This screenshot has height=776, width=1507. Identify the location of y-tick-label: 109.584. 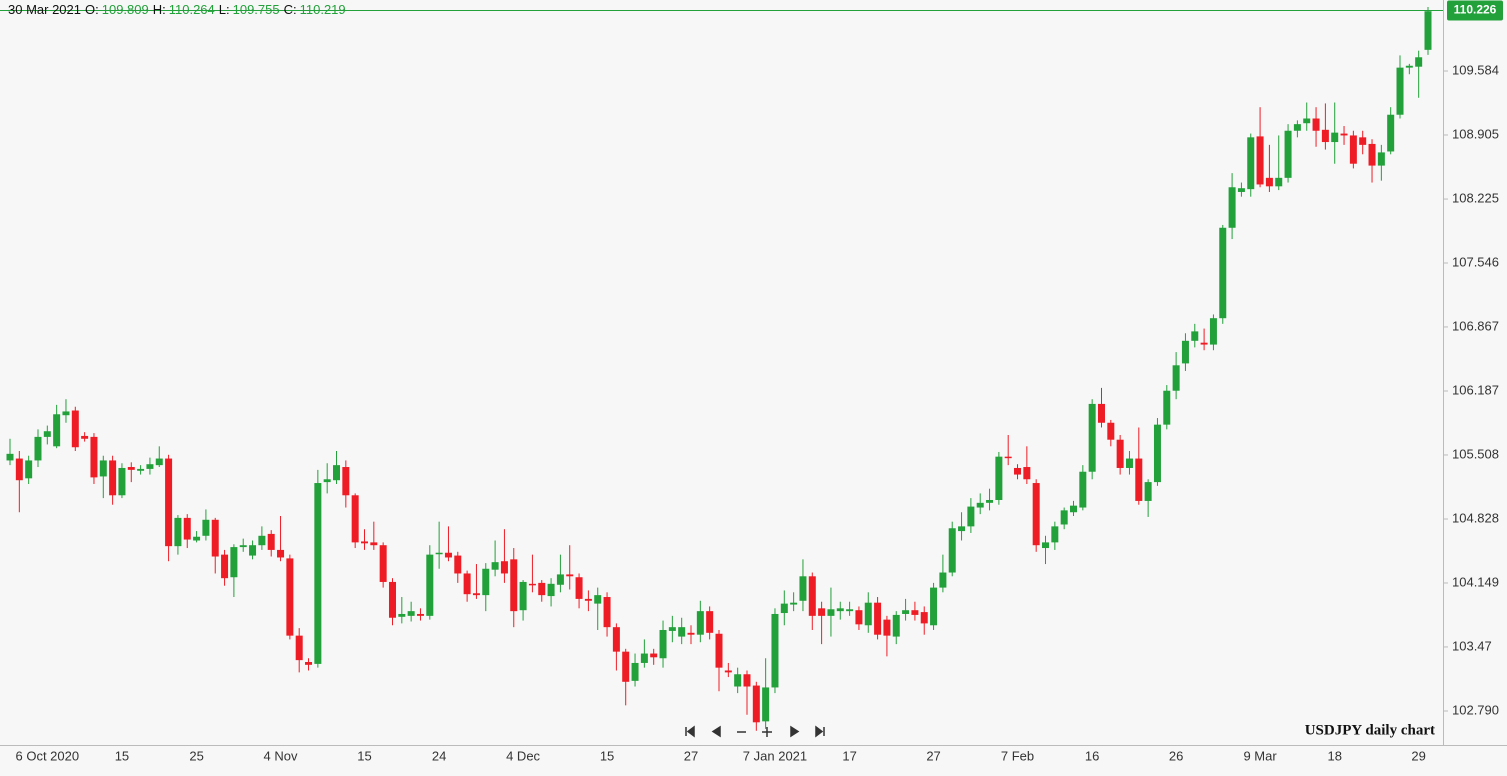
(1475, 69).